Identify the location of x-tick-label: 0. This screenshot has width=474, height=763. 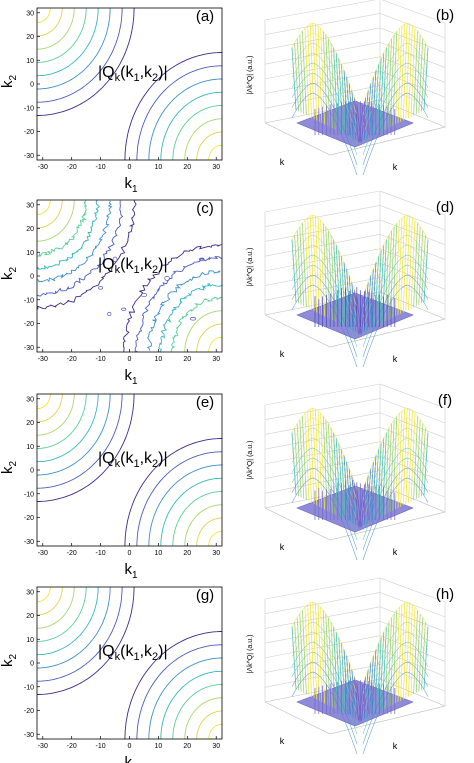
(130, 167).